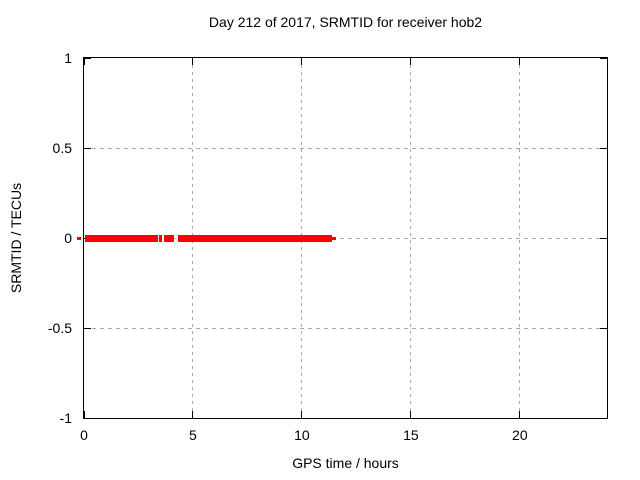 Image resolution: width=640 pixels, height=480 pixels. I want to click on x-axis-label: GPS time / hours, so click(345, 463).